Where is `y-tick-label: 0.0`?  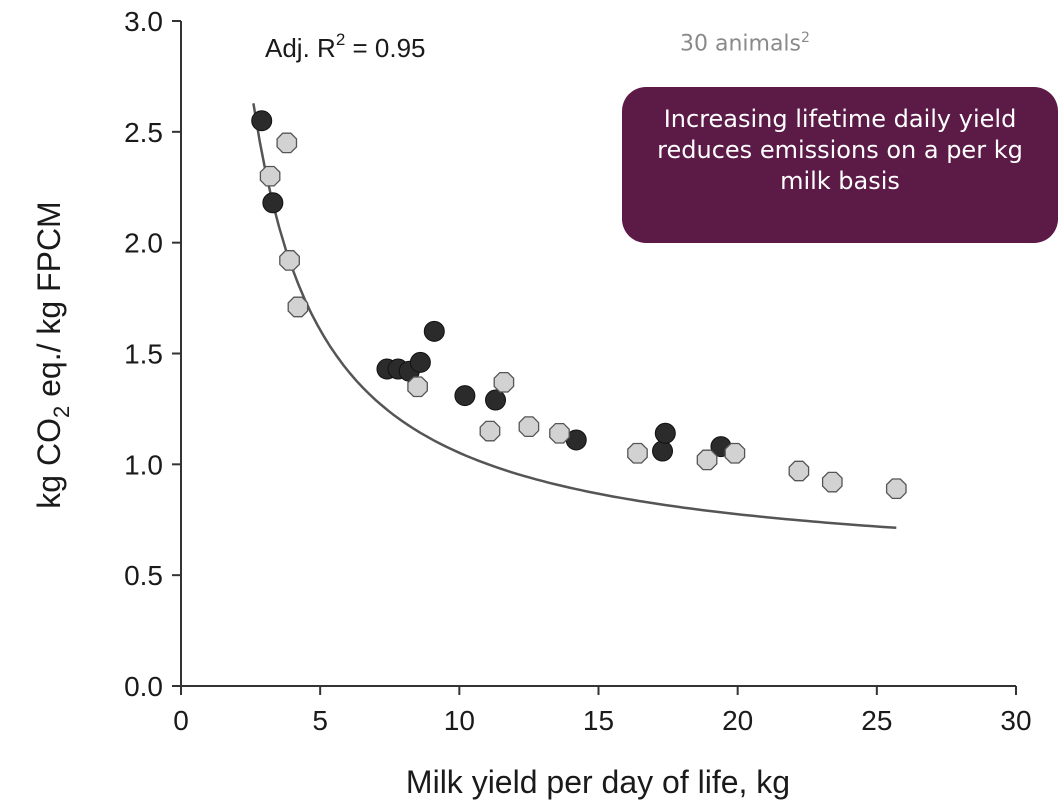
y-tick-label: 0.0 is located at coordinates (143, 686).